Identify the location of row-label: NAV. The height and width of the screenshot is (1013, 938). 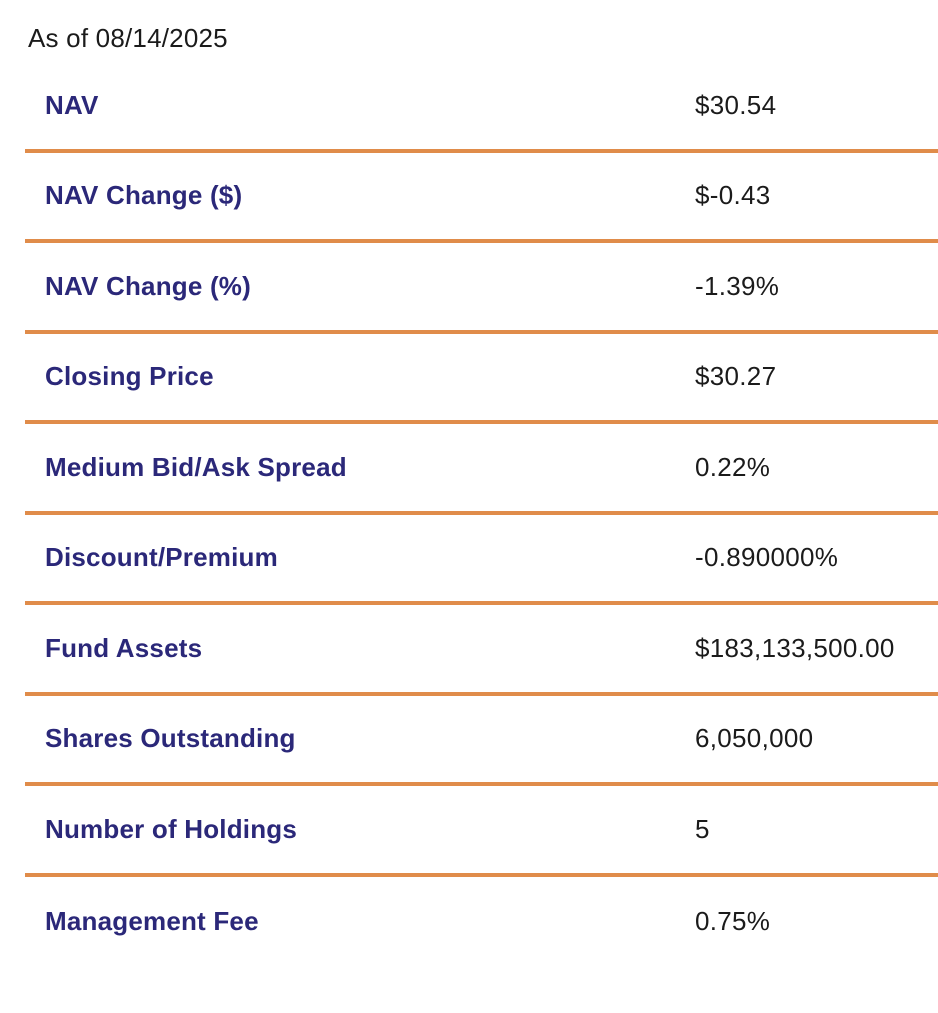
(72, 104).